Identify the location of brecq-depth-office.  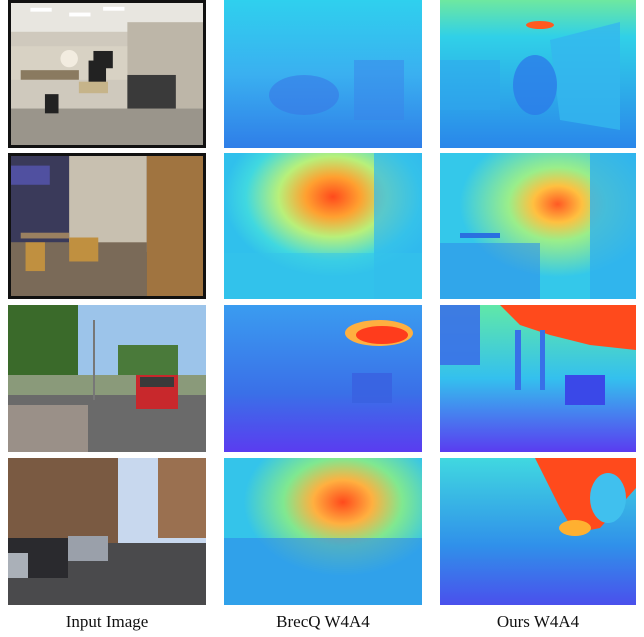
(323, 74).